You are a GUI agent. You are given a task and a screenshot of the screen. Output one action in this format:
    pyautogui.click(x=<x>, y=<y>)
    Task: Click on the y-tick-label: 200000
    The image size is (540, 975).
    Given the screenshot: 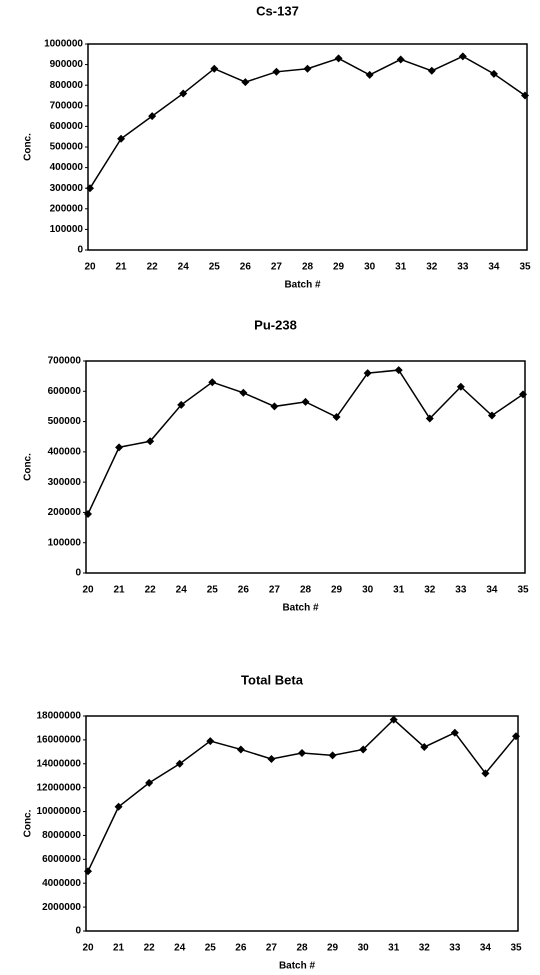 What is the action you would take?
    pyautogui.click(x=65, y=512)
    